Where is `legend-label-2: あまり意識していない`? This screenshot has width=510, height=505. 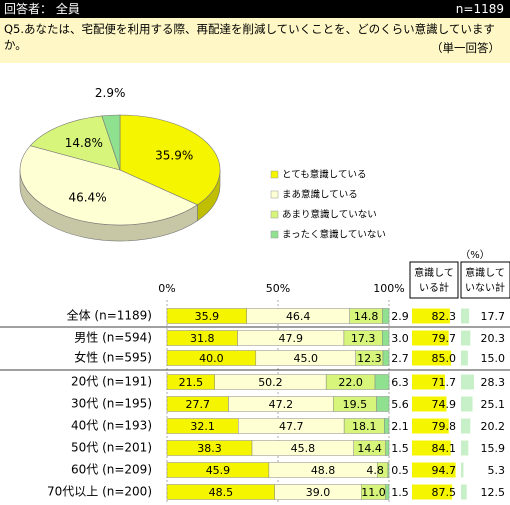
legend-label-2: あまり意識していない is located at coordinates (329, 215).